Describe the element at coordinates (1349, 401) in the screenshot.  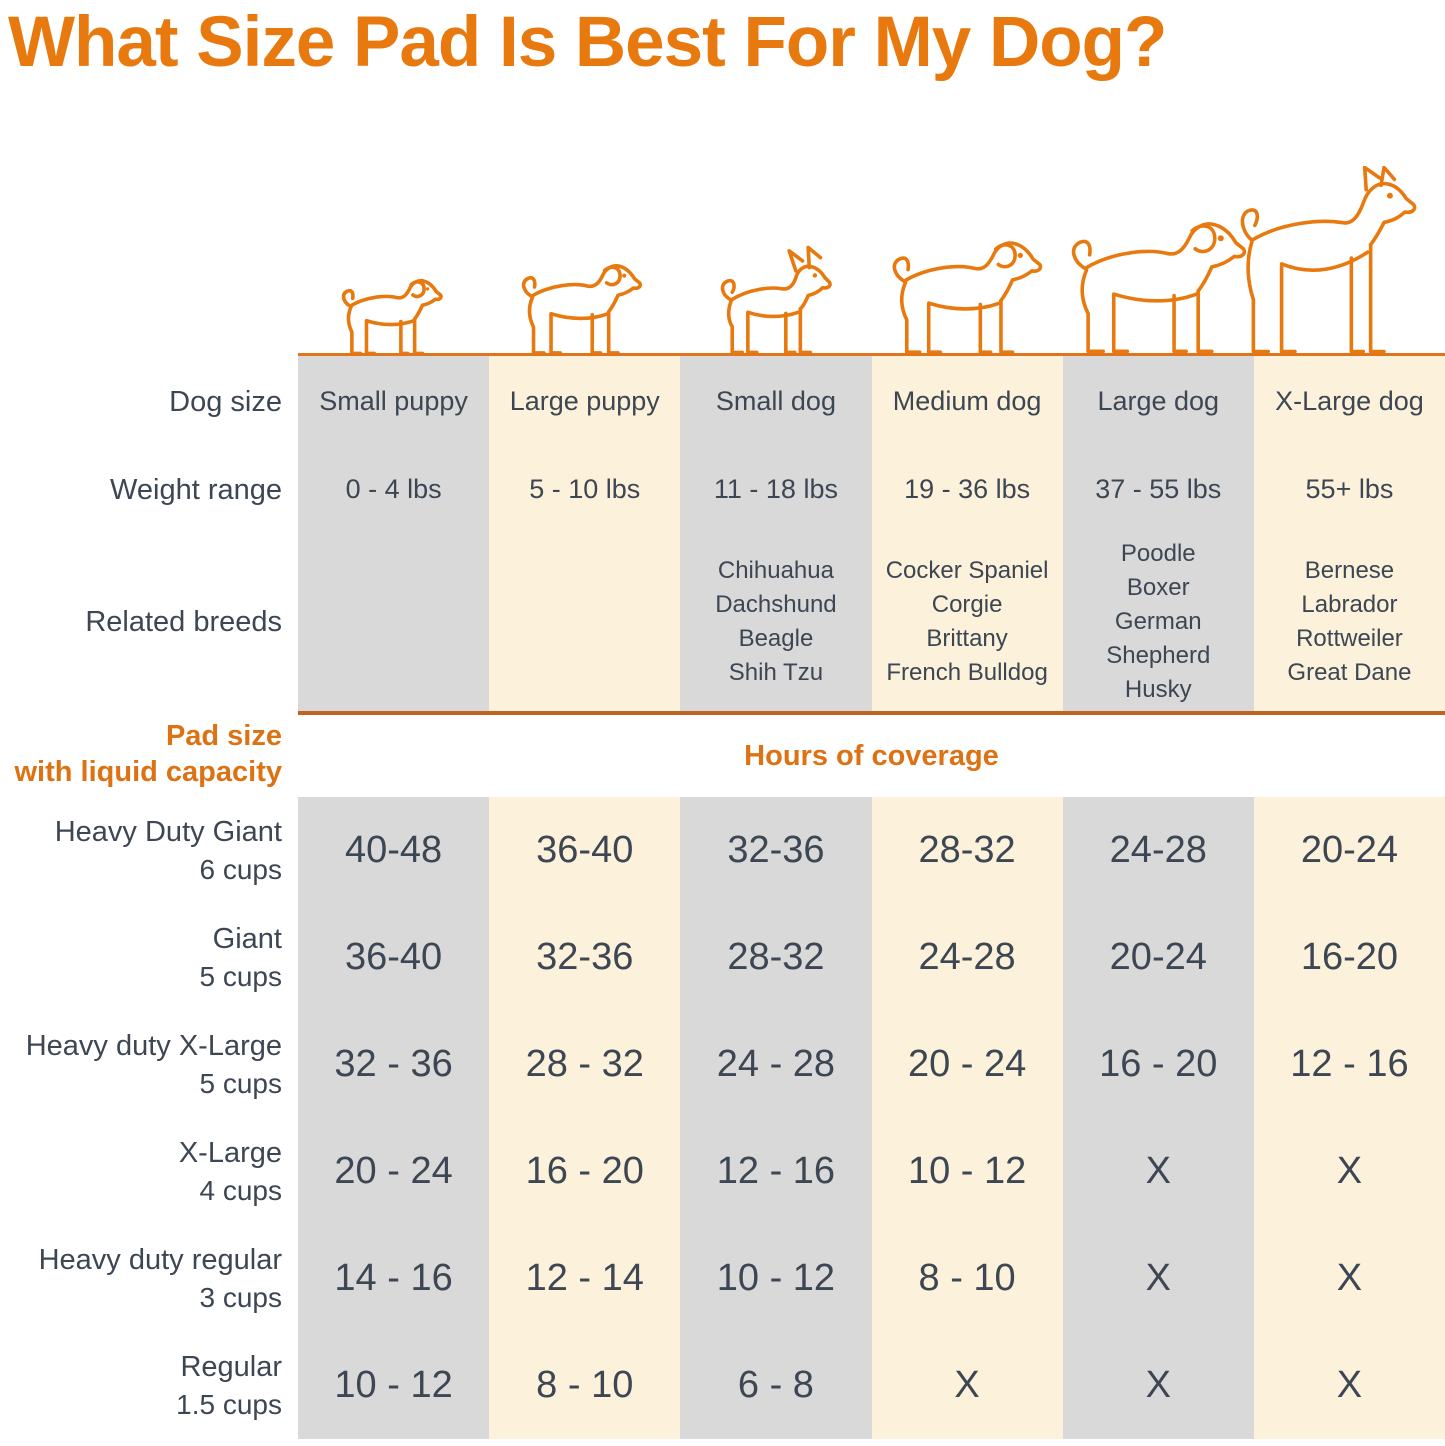
I see `dog-size-cell: X-Large dog` at that location.